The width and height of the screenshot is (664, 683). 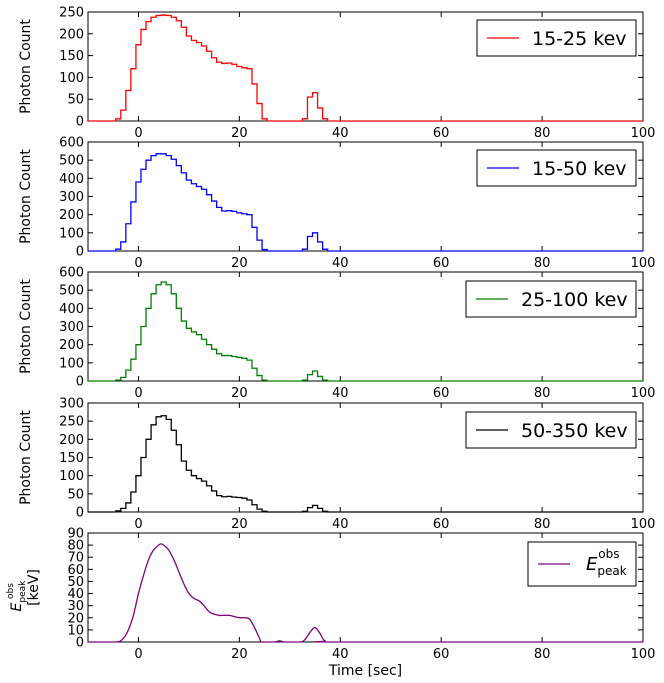 I want to click on x-axis-label: Time [sec], so click(x=365, y=671).